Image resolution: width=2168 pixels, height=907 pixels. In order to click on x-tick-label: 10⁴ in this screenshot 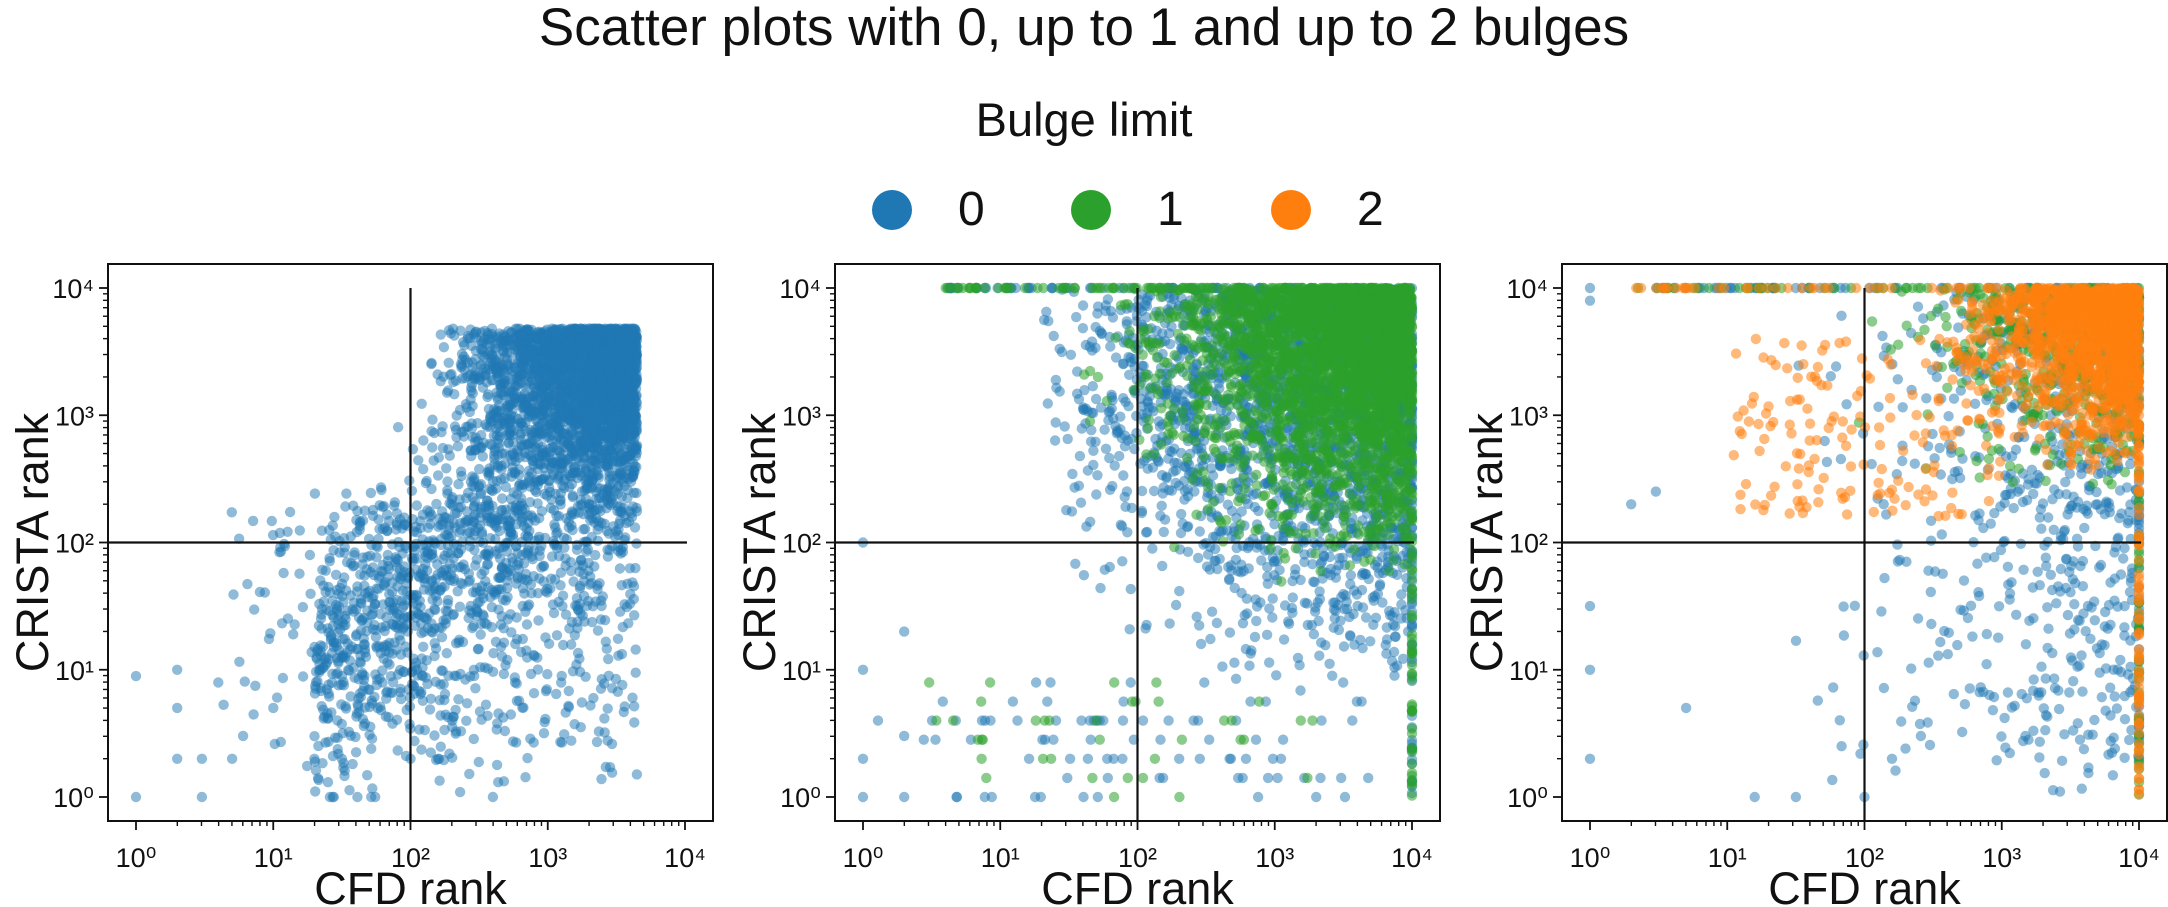, I will do `click(685, 858)`.